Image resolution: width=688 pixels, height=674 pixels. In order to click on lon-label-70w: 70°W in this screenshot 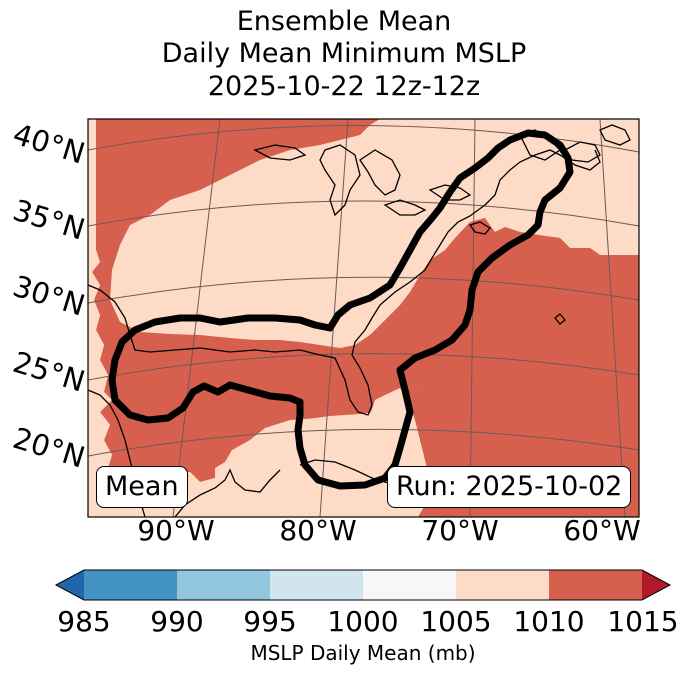, I will do `click(460, 530)`.